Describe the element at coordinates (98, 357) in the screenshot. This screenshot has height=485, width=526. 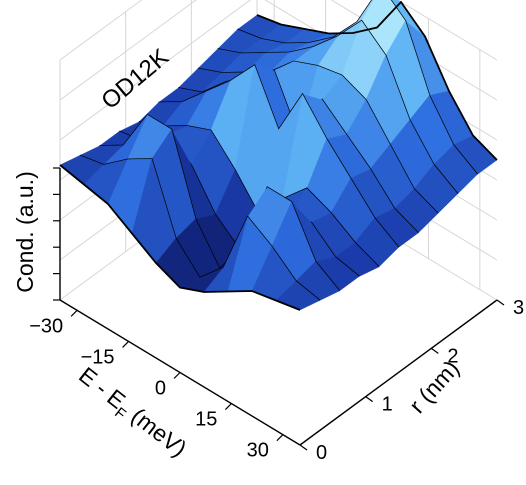
I see `x-tick-label: −15` at that location.